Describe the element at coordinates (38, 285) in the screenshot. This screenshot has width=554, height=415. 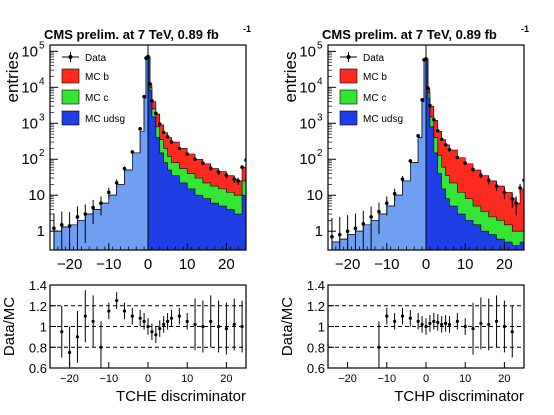
I see `tche-ratio-y-tick-label: 1.4` at that location.